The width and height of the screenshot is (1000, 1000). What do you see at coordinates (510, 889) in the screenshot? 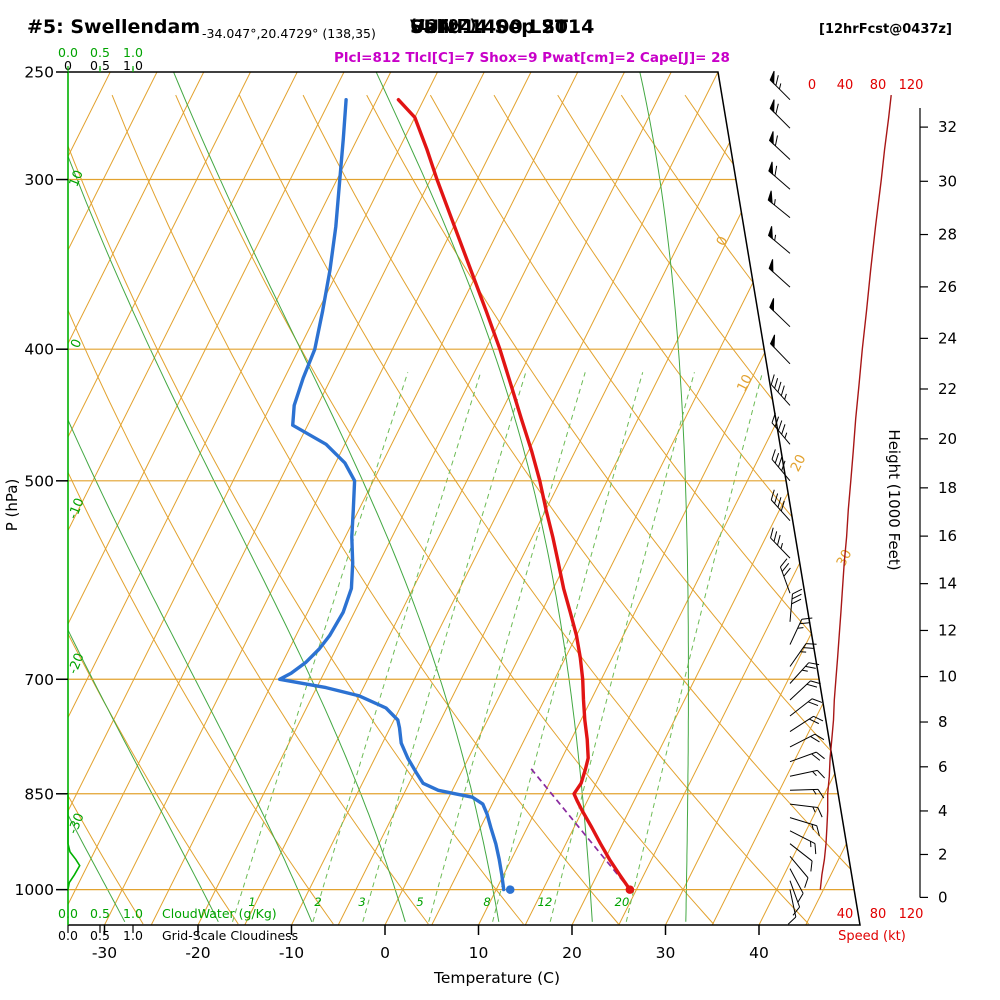
I see `surface-dewpoint-dot` at bounding box center [510, 889].